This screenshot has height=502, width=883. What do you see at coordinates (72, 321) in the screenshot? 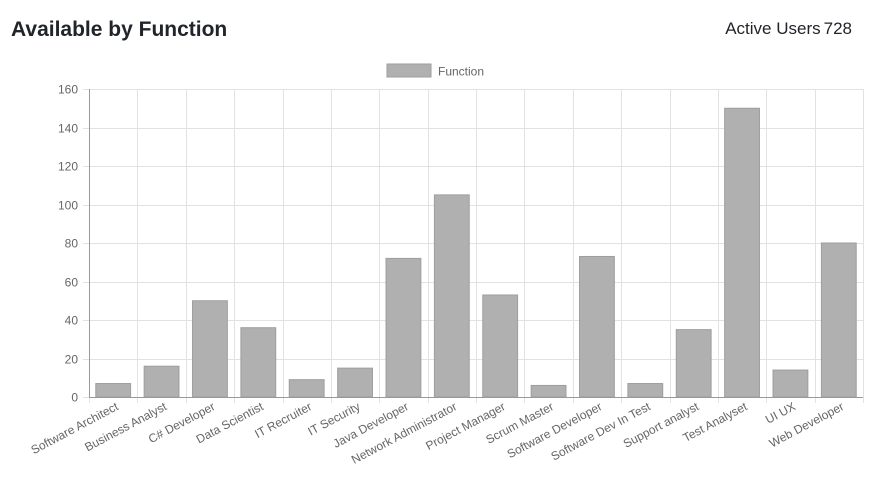
I see `y-tick-label: 40` at bounding box center [72, 321].